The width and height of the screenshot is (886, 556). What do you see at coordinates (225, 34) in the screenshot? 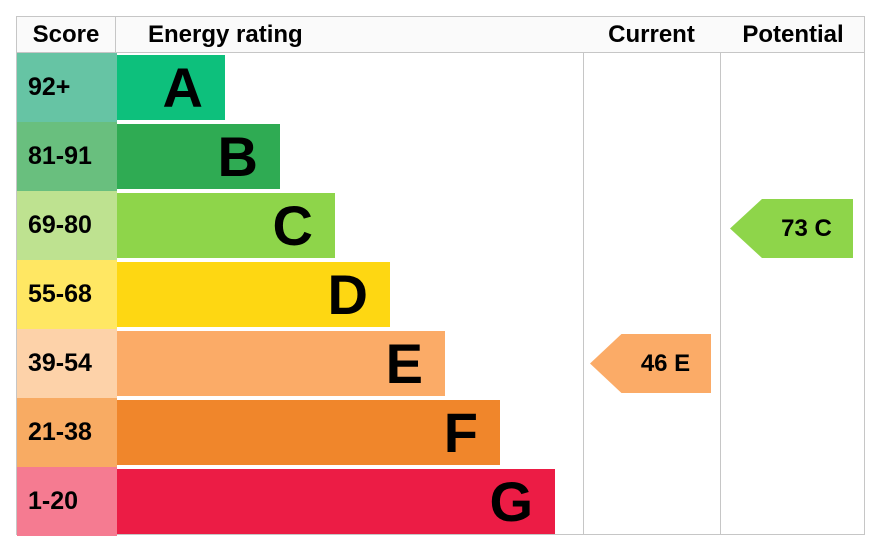
I see `energy-rating-column-header: Energy rating` at bounding box center [225, 34].